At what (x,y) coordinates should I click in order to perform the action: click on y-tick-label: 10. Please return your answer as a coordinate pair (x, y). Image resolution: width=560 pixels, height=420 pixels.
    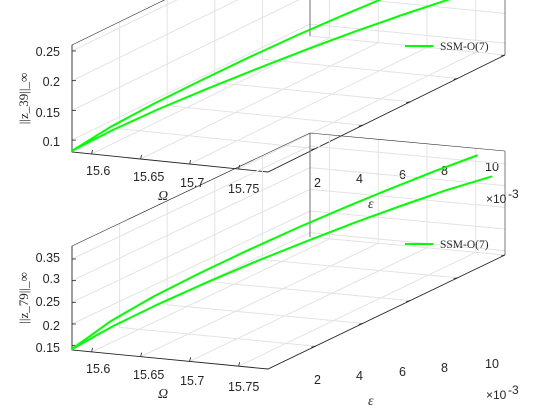
    Looking at the image, I should click on (492, 364).